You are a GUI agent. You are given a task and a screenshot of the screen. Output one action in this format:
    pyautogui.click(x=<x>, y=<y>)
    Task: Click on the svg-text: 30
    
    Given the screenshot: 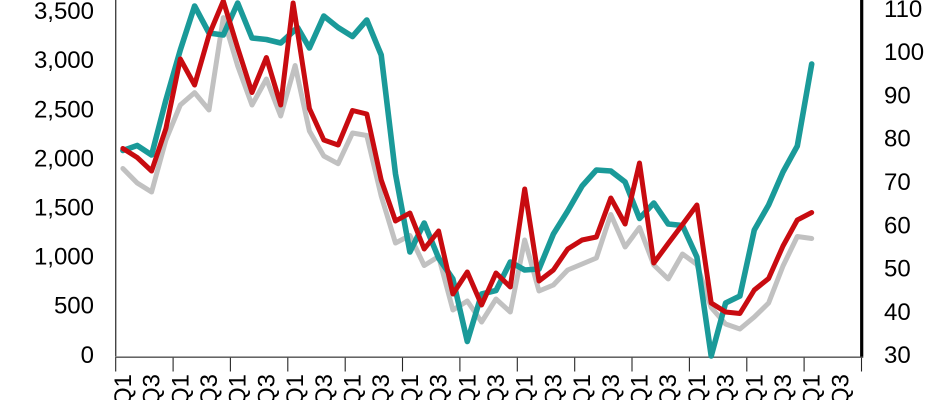 What is the action you would take?
    pyautogui.click(x=897, y=355)
    